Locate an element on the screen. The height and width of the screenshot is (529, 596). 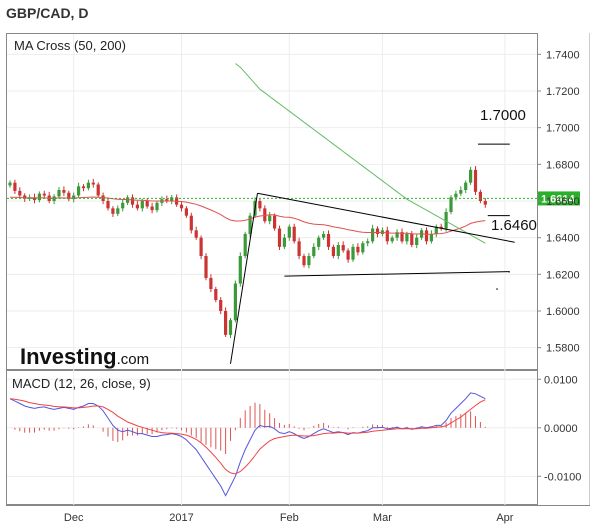
investing-watermark: Investing.com is located at coordinates (84, 356).